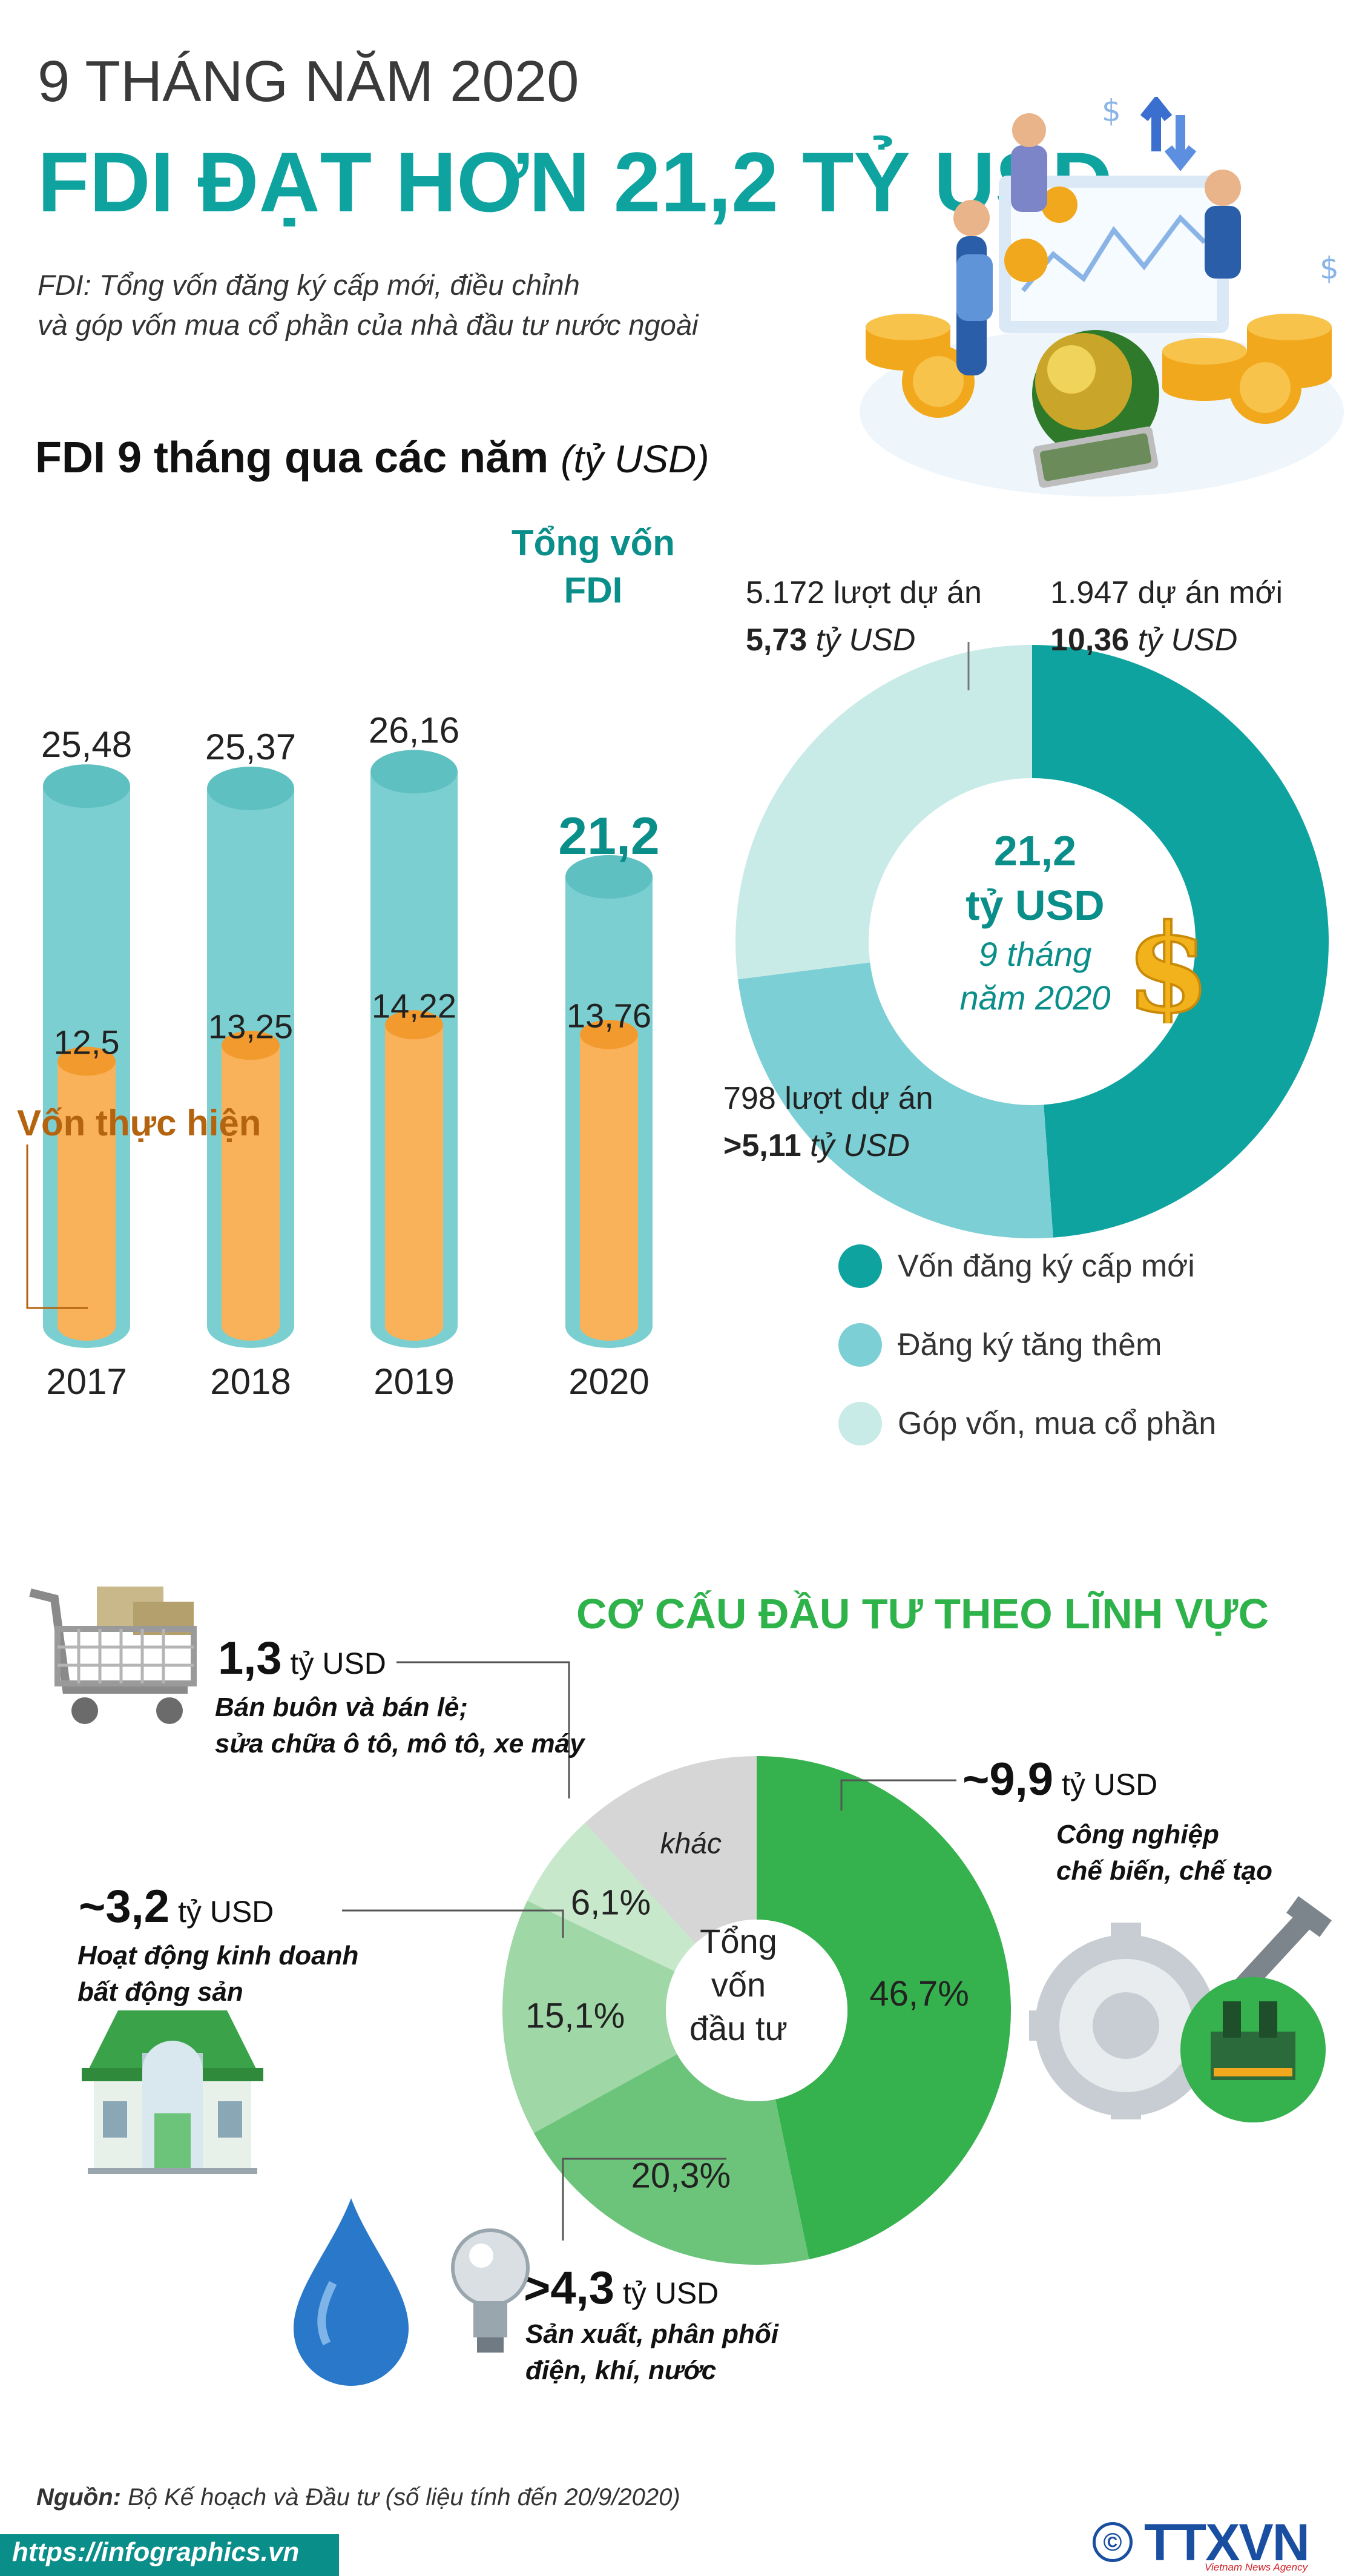 This screenshot has height=2576, width=1362. I want to click on utilities-desc-line-2: điện, khí, nước, so click(621, 2370).